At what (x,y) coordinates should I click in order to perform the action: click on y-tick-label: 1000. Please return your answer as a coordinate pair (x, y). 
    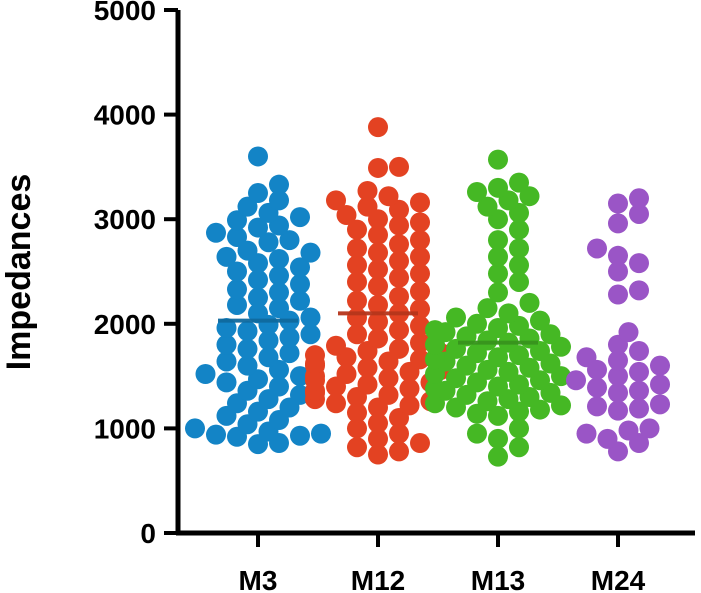
    Looking at the image, I should click on (125, 428).